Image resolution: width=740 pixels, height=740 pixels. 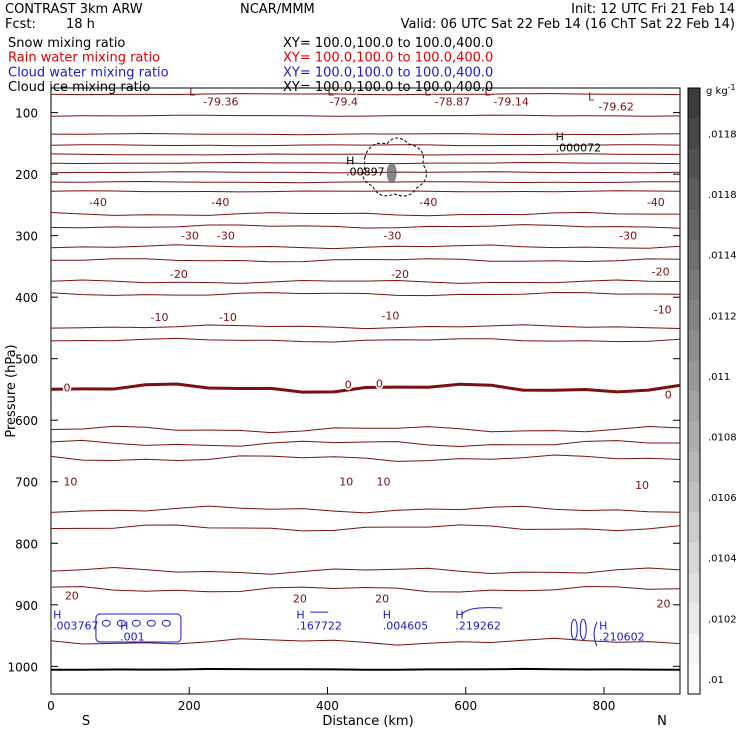 I want to click on contour-label: -78.87, so click(x=452, y=102).